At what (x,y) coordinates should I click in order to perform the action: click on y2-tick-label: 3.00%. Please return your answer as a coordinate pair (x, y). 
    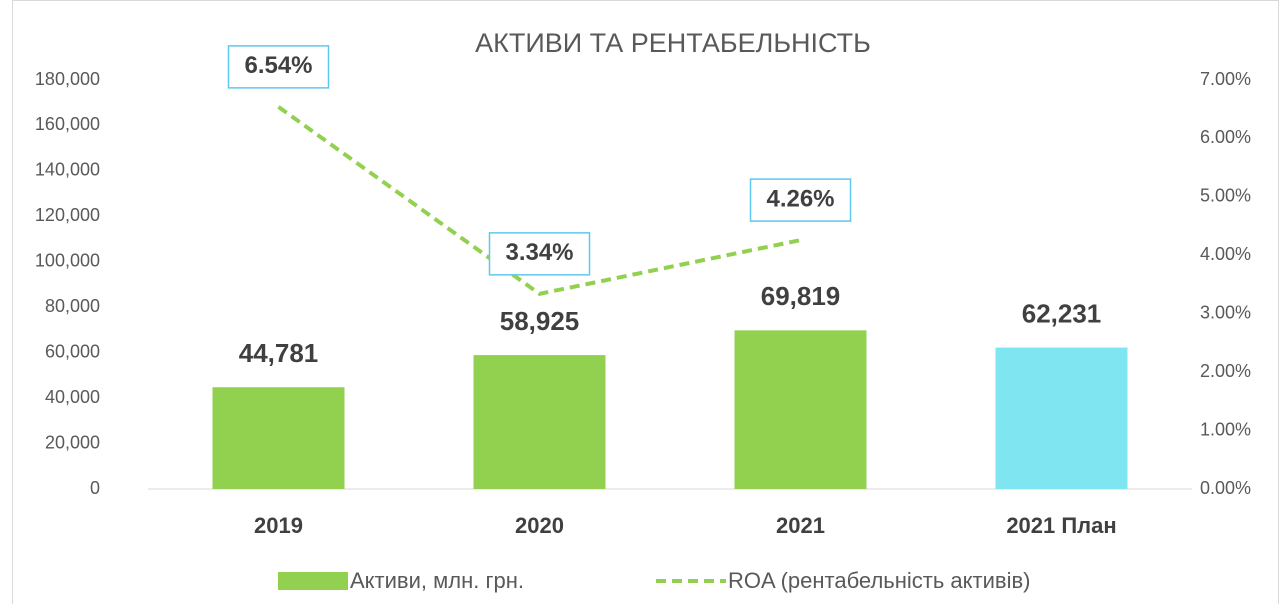
    Looking at the image, I should click on (1225, 312).